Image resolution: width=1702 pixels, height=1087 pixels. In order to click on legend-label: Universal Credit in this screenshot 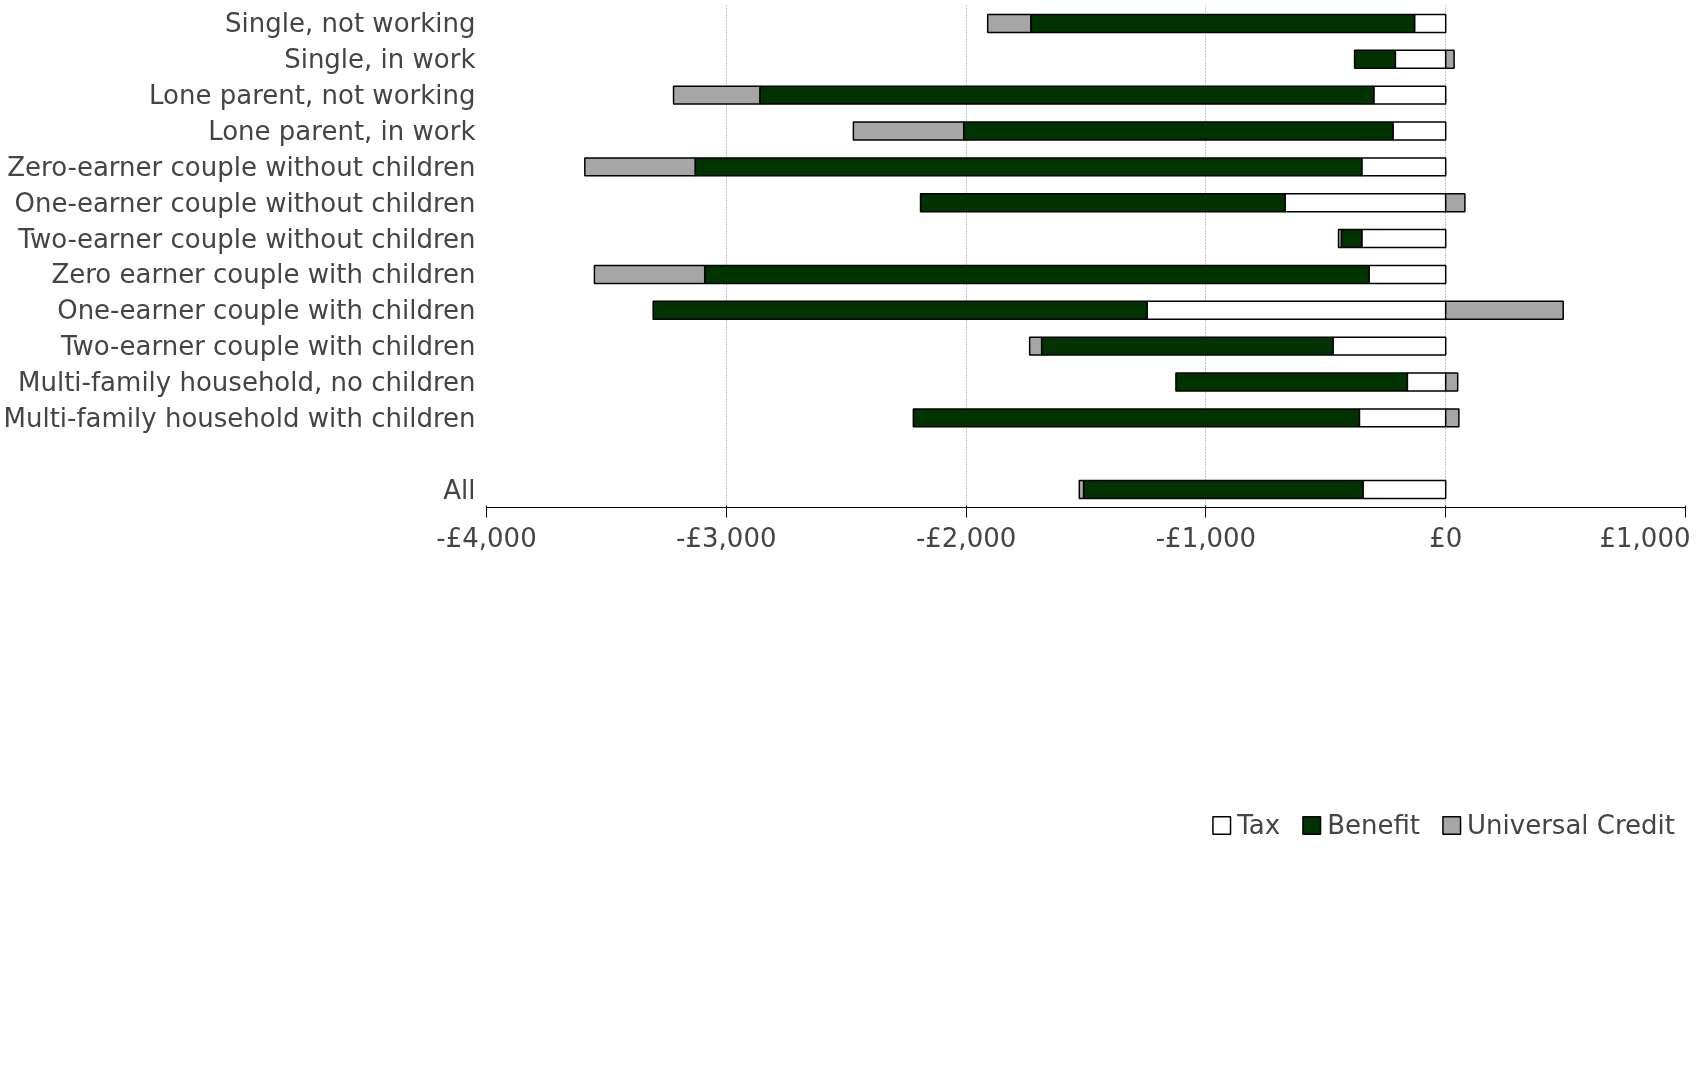, I will do `click(1571, 825)`.